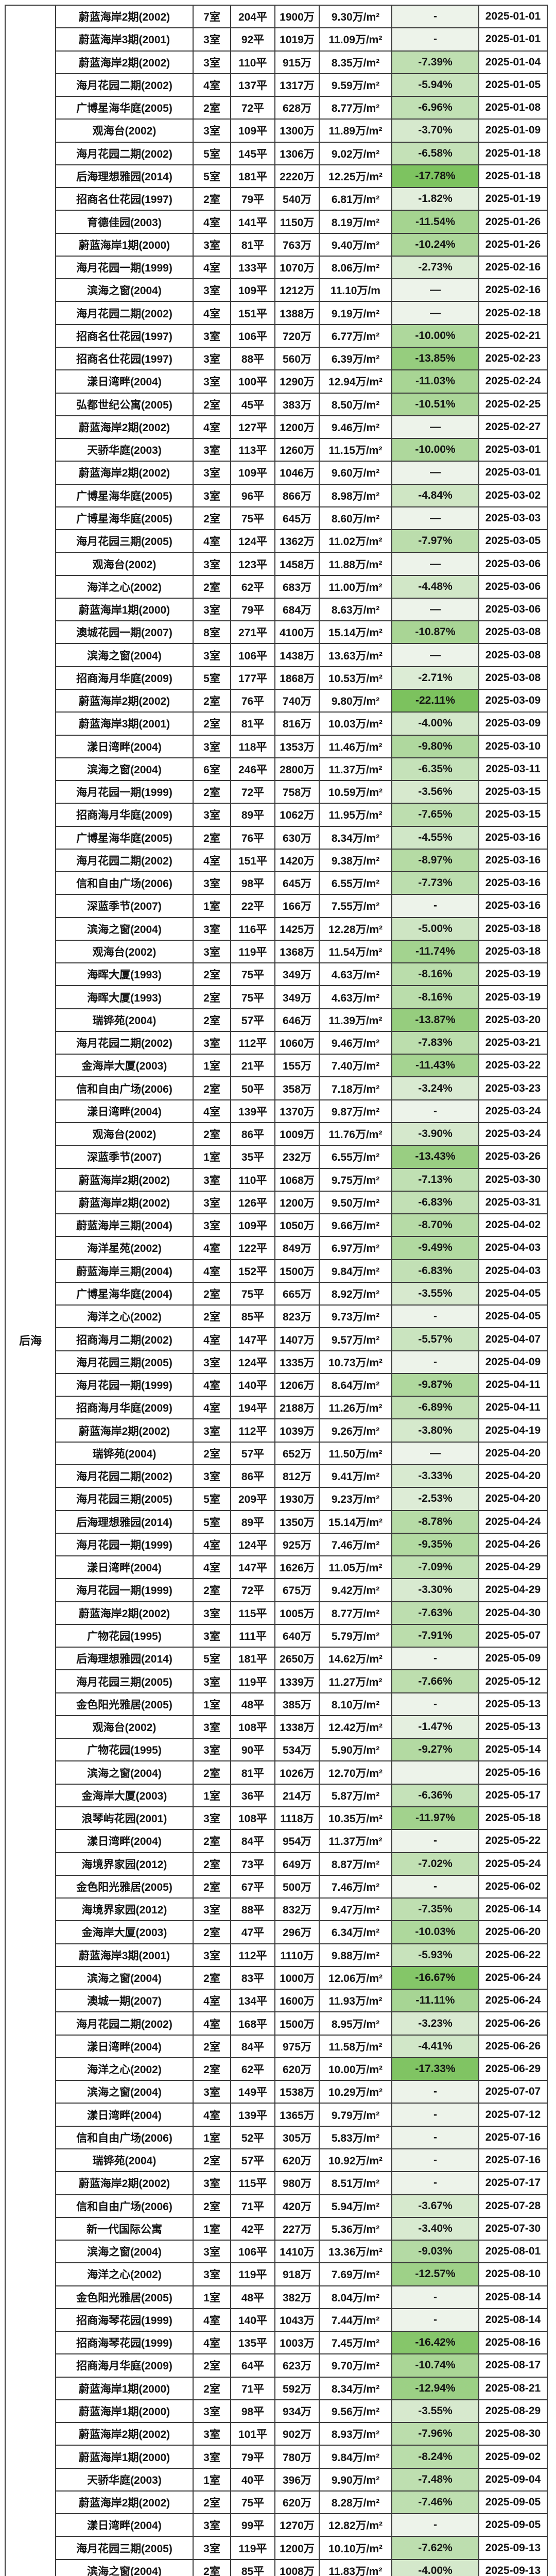 The height and width of the screenshot is (2576, 556). I want to click on total-price: 684万, so click(297, 609).